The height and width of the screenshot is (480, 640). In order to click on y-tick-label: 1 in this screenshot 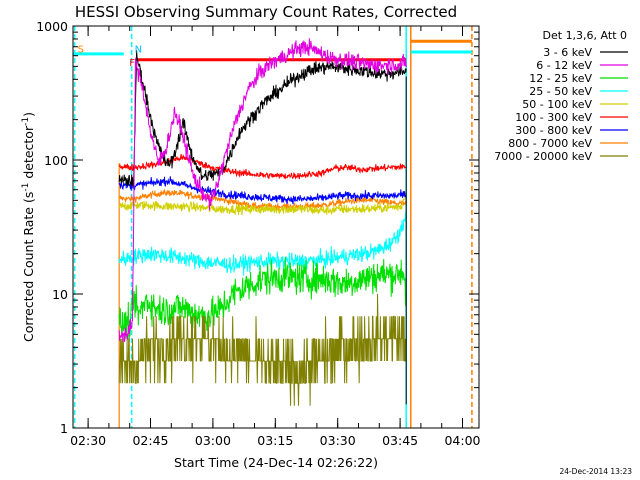, I will do `click(64, 428)`.